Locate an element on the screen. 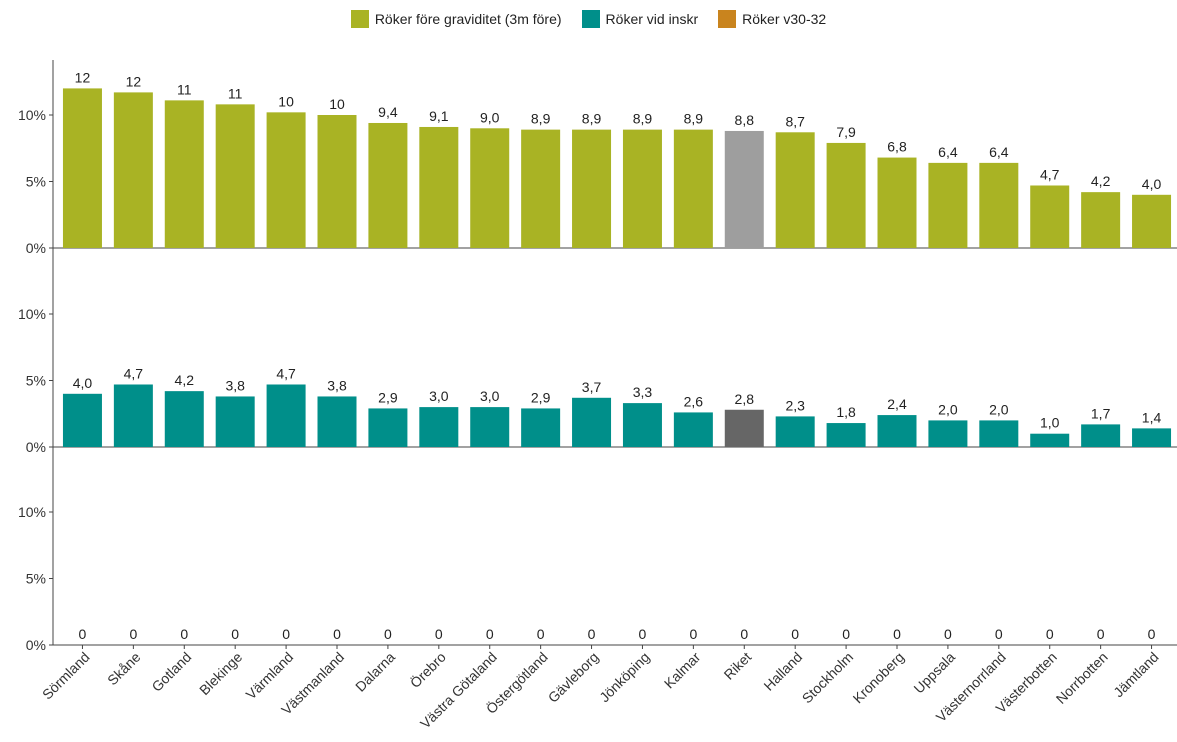  data-label: 2,4 is located at coordinates (897, 404).